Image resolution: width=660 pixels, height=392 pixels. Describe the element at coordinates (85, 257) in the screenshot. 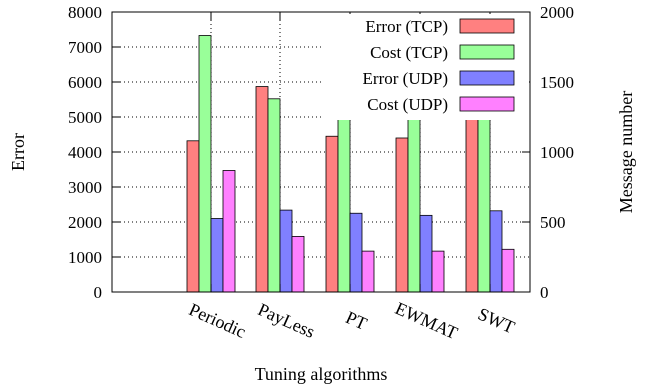

I see `y-tick-label: 1000` at that location.